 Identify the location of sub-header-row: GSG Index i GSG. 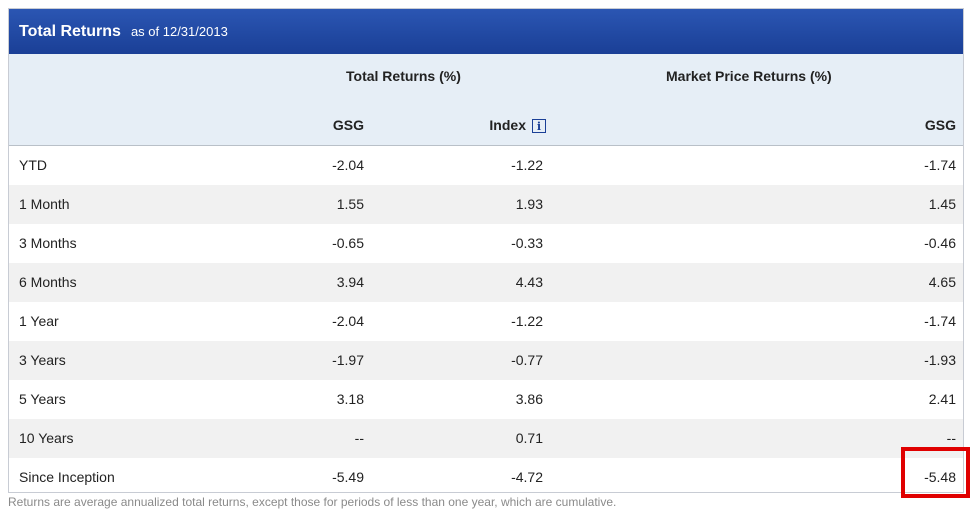
(486, 123).